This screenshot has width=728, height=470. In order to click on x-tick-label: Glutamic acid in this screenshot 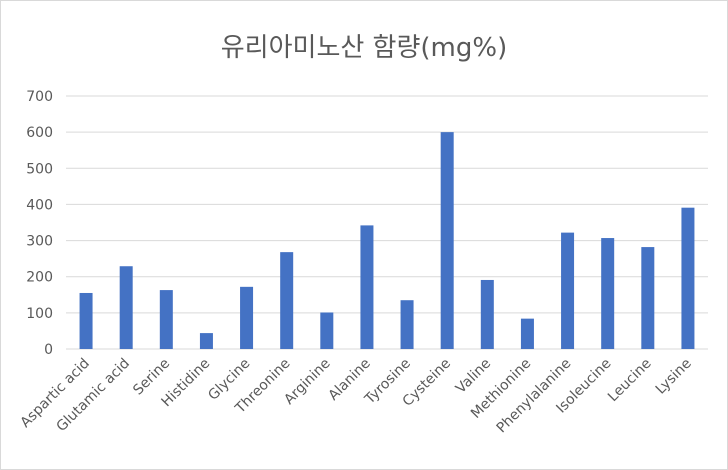, I will do `click(93, 395)`.